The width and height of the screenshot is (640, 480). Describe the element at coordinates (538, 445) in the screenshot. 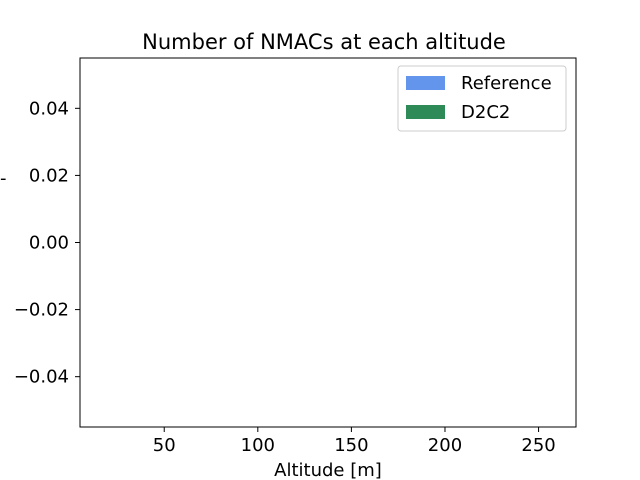

I see `x-tick-label: 250` at that location.